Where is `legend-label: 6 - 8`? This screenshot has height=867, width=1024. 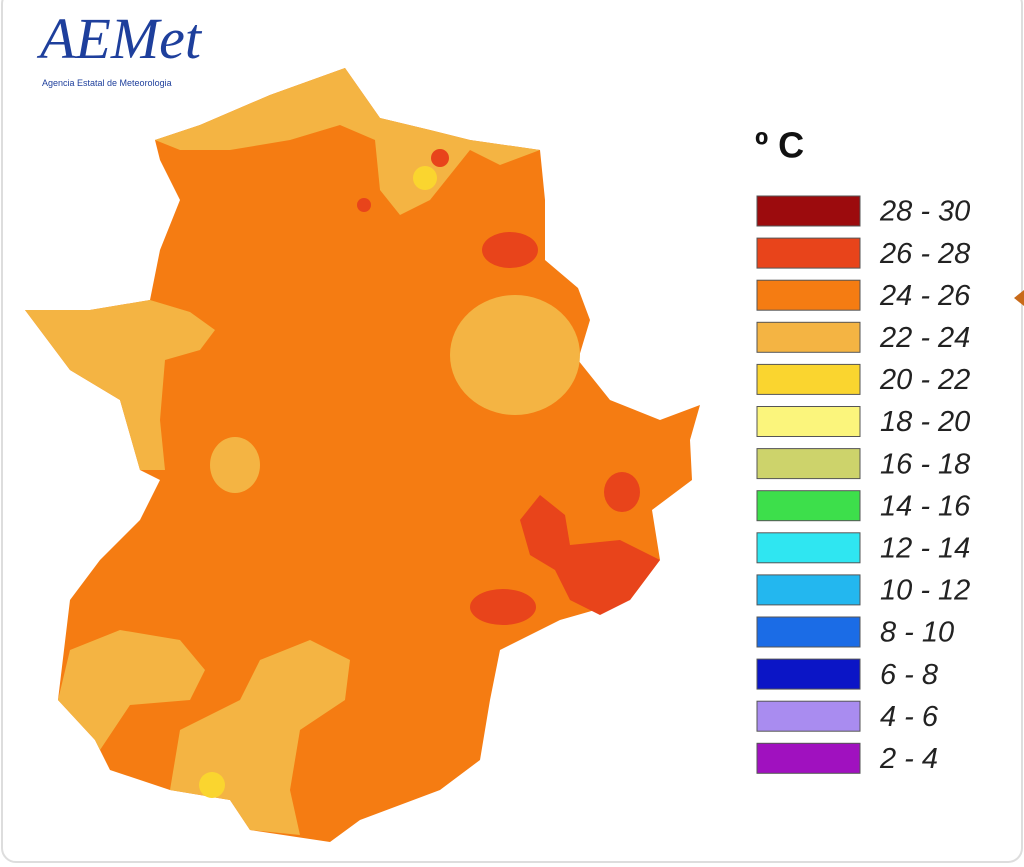
legend-label: 6 - 8 is located at coordinates (909, 675).